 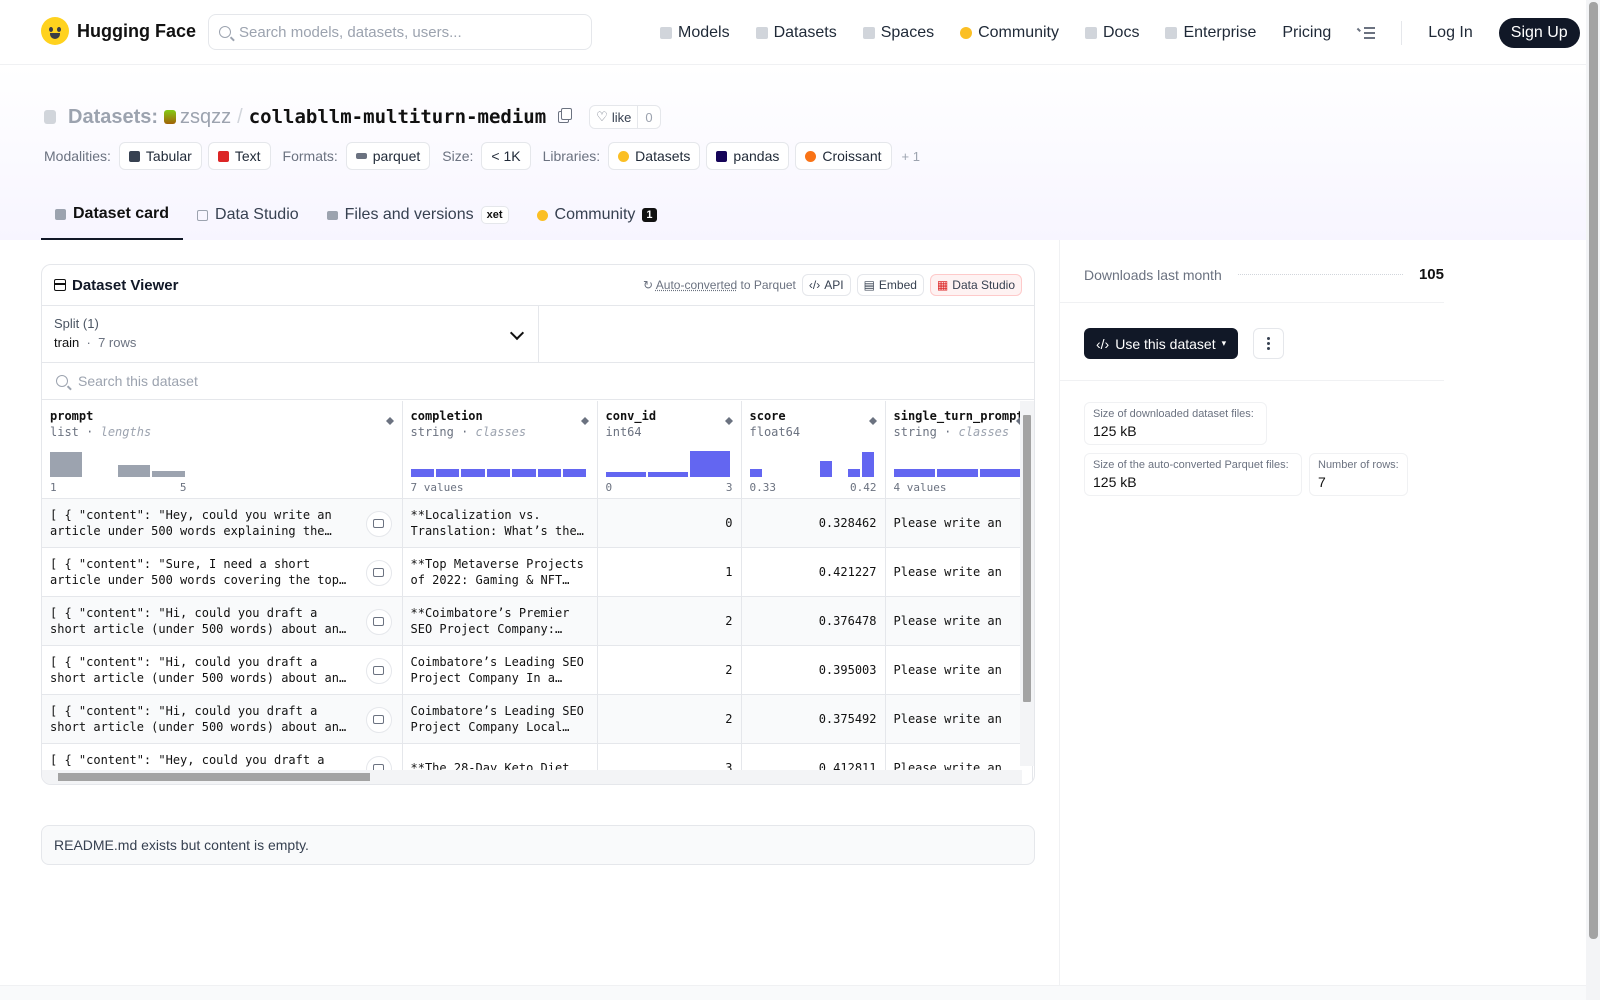 I want to click on tag-pandas: pandas, so click(x=748, y=156).